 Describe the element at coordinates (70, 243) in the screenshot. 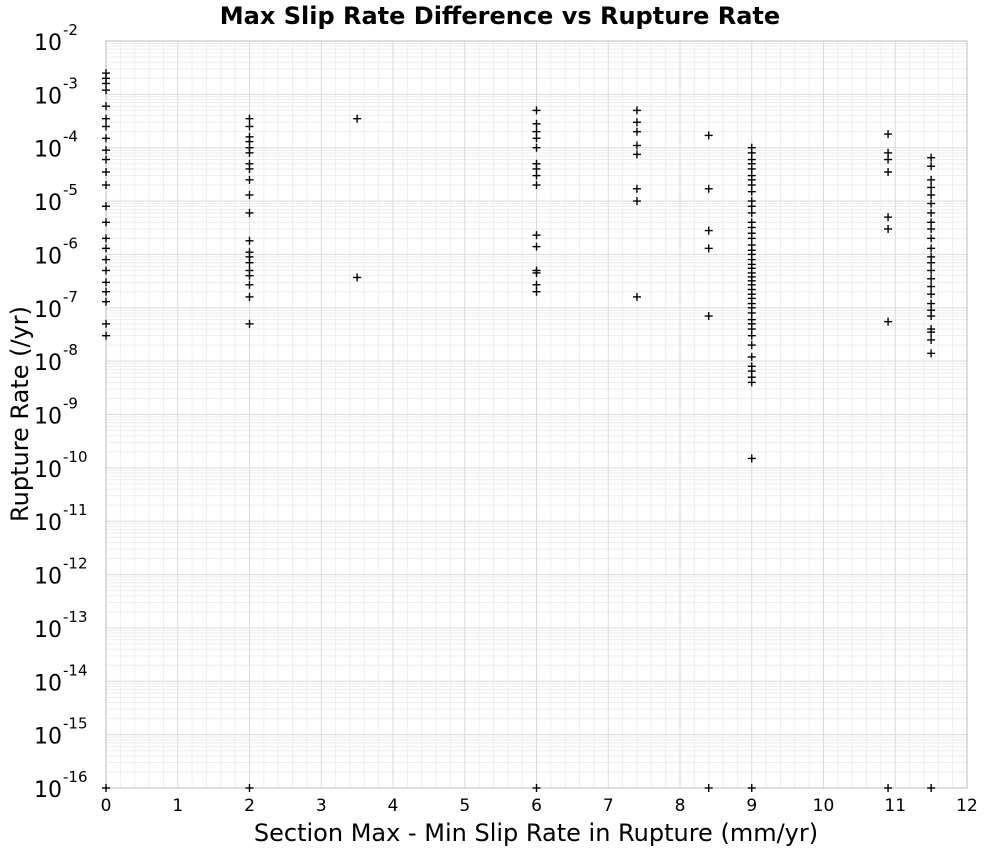

I see `y-tick-exponent: -6` at that location.